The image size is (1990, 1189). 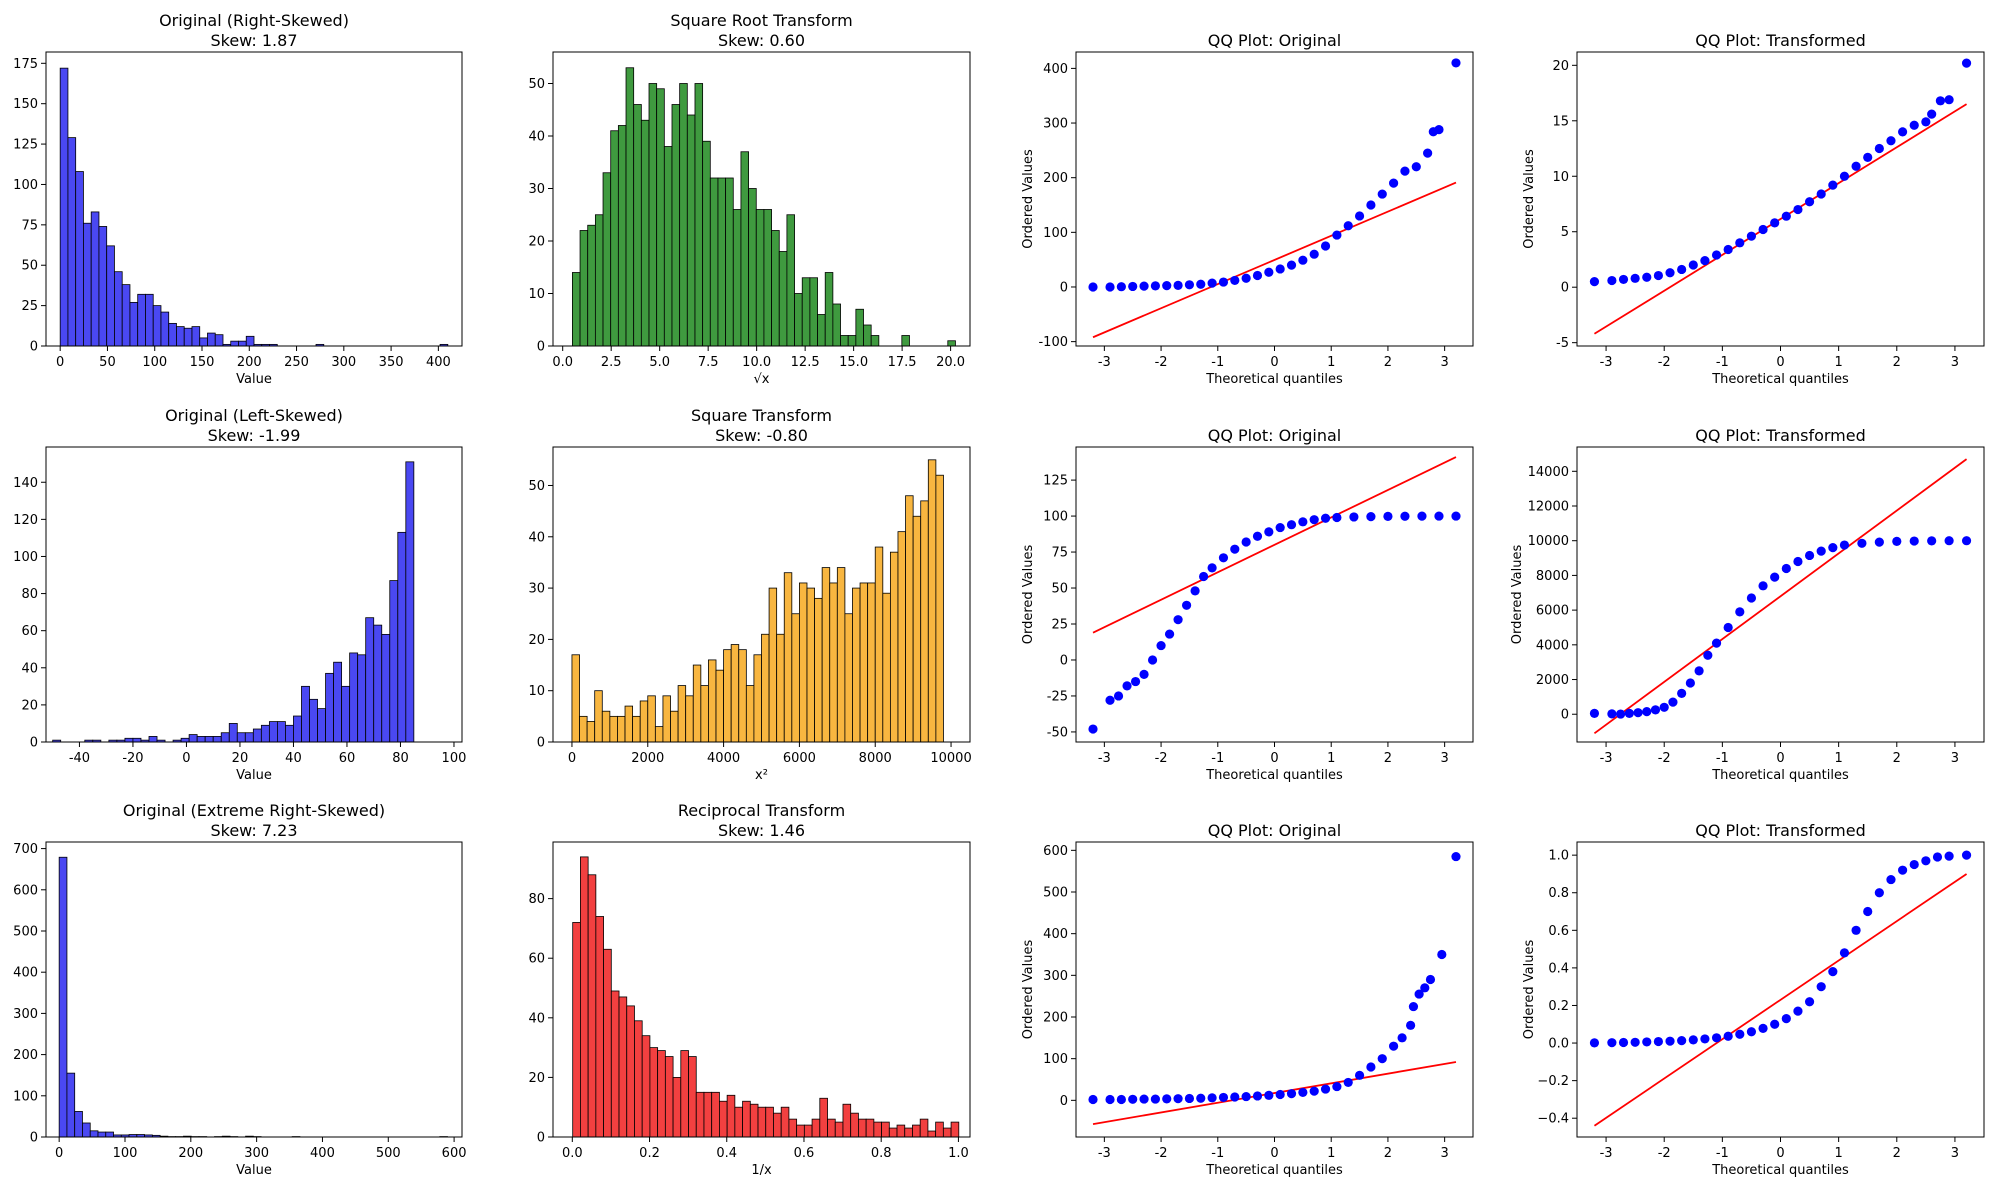 What do you see at coordinates (254, 810) in the screenshot?
I see `chart-title: Original (Extreme Right-Skewed)` at bounding box center [254, 810].